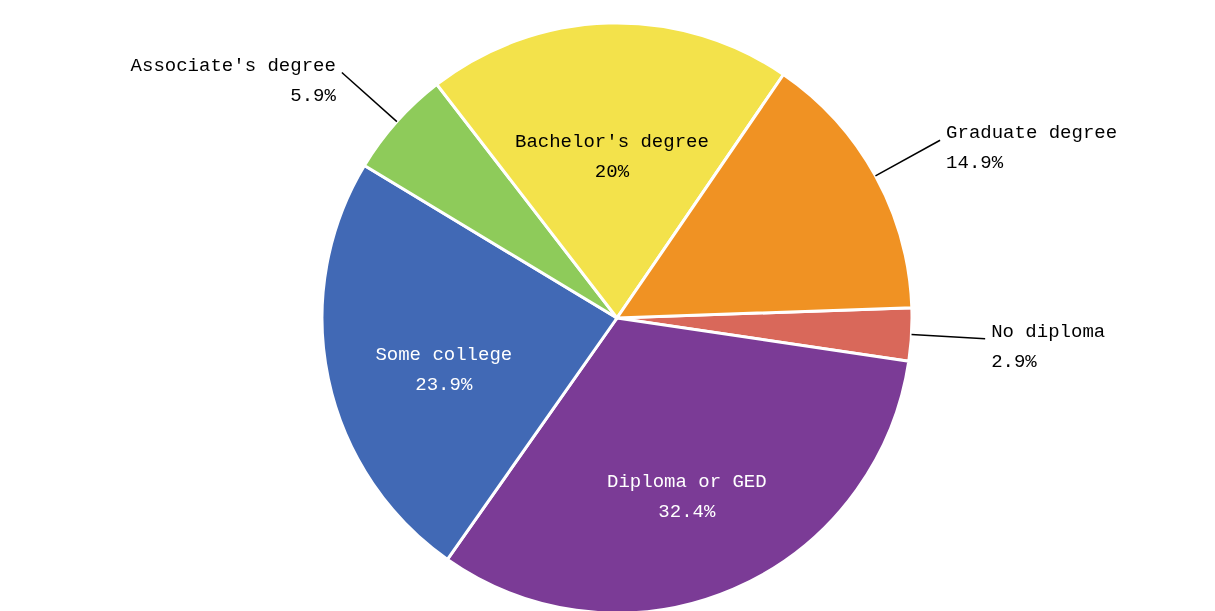 The height and width of the screenshot is (611, 1215). I want to click on slice-label: Associate's degree, so click(233, 65).